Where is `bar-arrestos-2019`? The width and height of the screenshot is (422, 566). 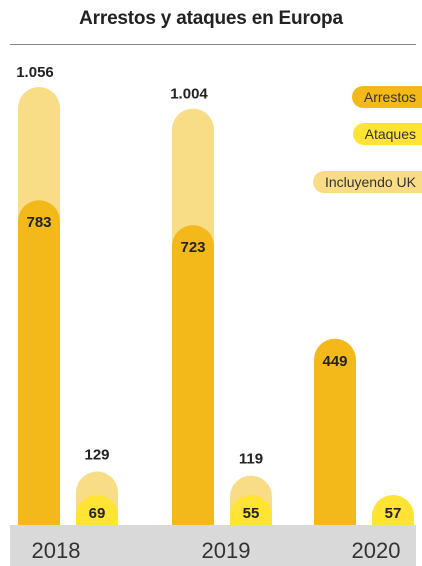
bar-arrestos-2019 is located at coordinates (193, 375).